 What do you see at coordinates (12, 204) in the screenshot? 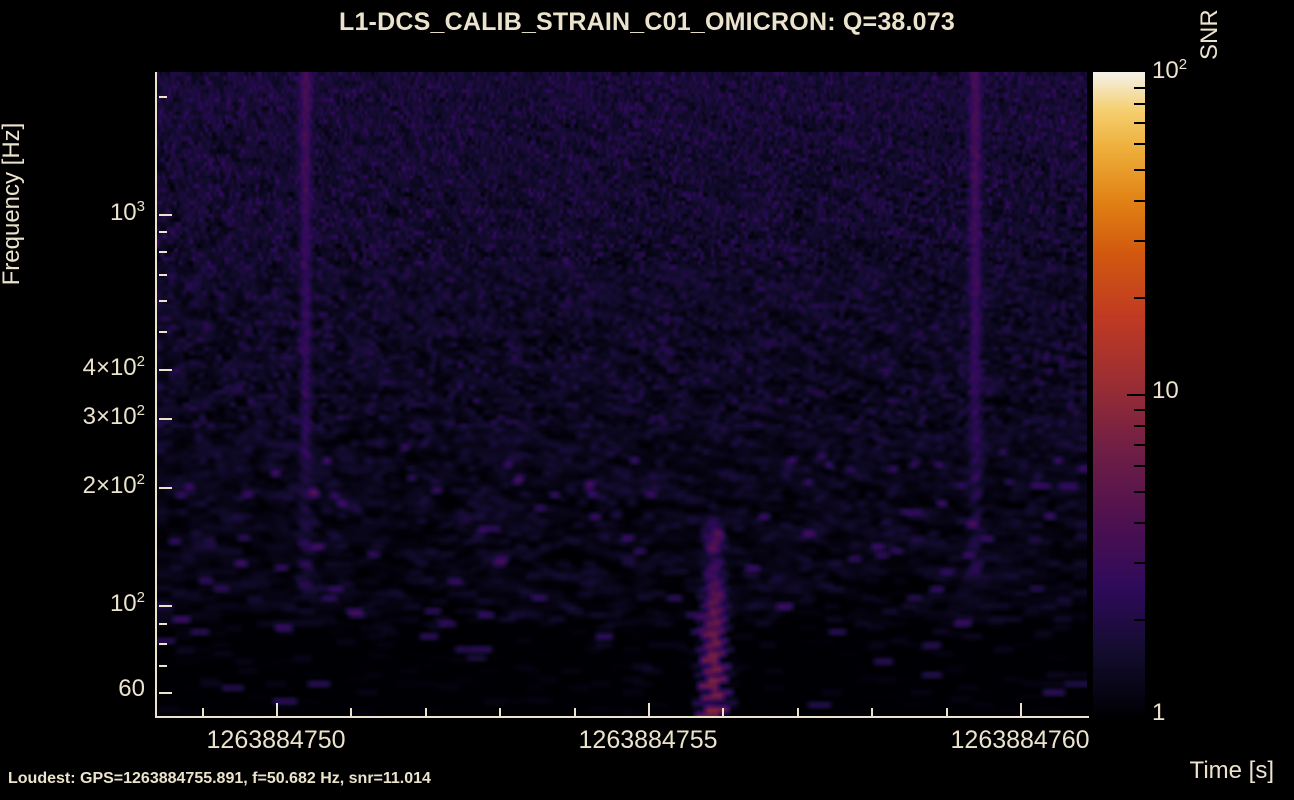
I see `y-axis-title: Frequency [Hz]` at bounding box center [12, 204].